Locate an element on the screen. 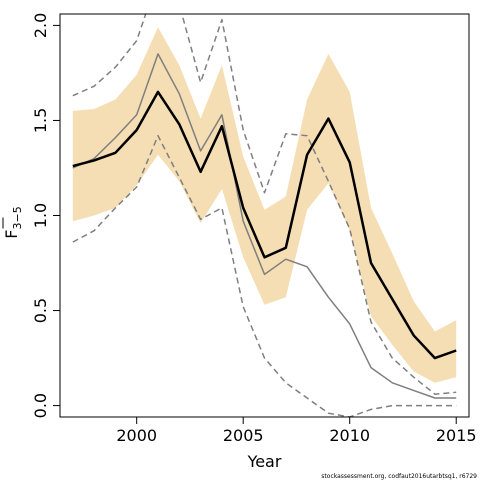 Image resolution: width=480 pixels, height=480 pixels. y-axis: 0.0 0.5 1.0 1.5 2.0 is located at coordinates (45, 215).